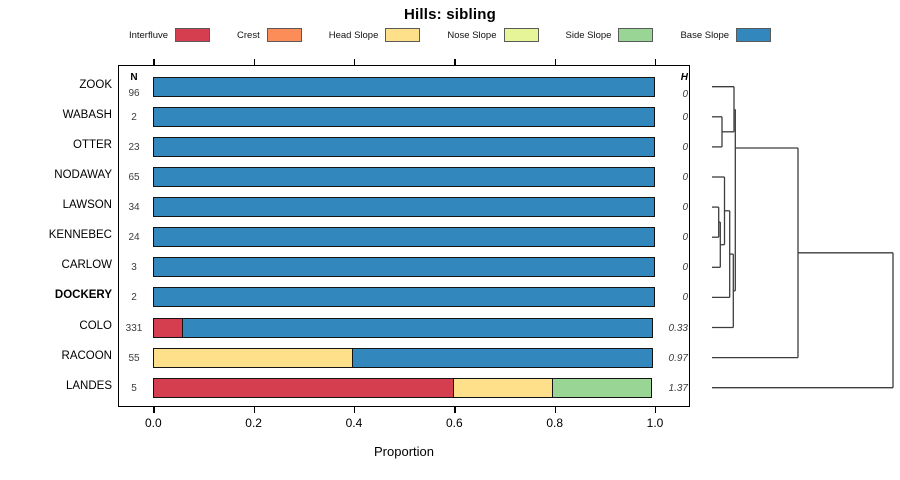 Image resolution: width=900 pixels, height=480 pixels. What do you see at coordinates (80, 235) in the screenshot?
I see `row-label-kennebec: KENNEBEC` at bounding box center [80, 235].